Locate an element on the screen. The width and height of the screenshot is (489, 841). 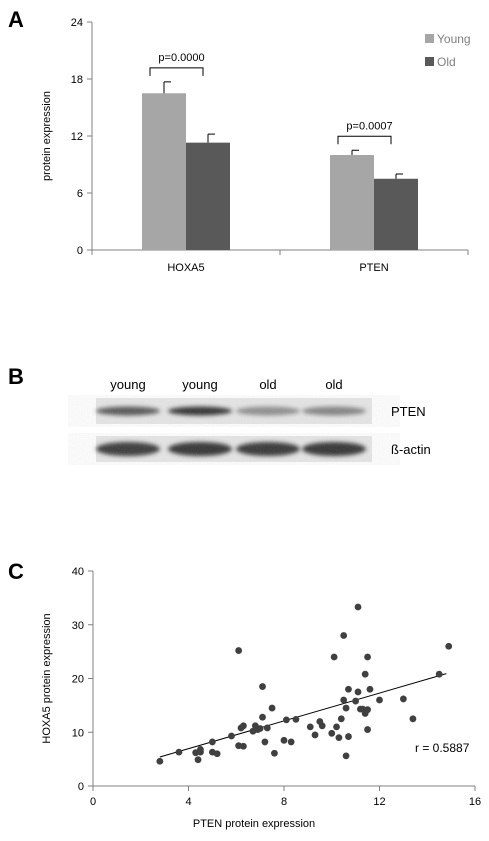
y-tick-label: 30 is located at coordinates (78, 626).